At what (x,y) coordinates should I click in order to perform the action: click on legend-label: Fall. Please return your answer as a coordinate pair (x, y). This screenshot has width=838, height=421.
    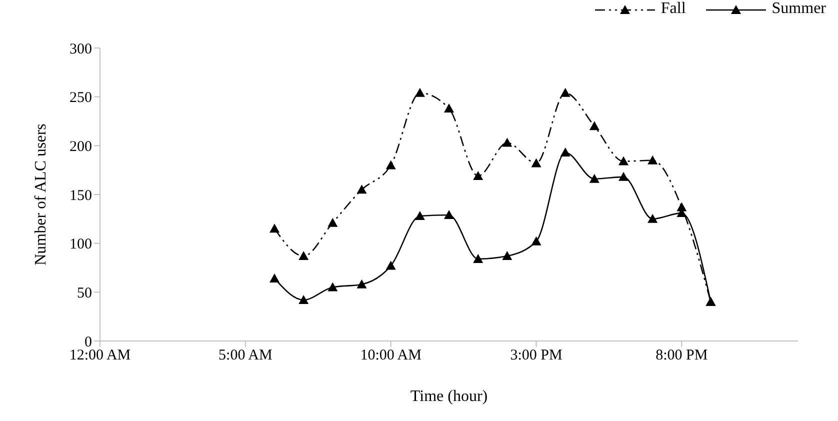
    Looking at the image, I should click on (673, 9).